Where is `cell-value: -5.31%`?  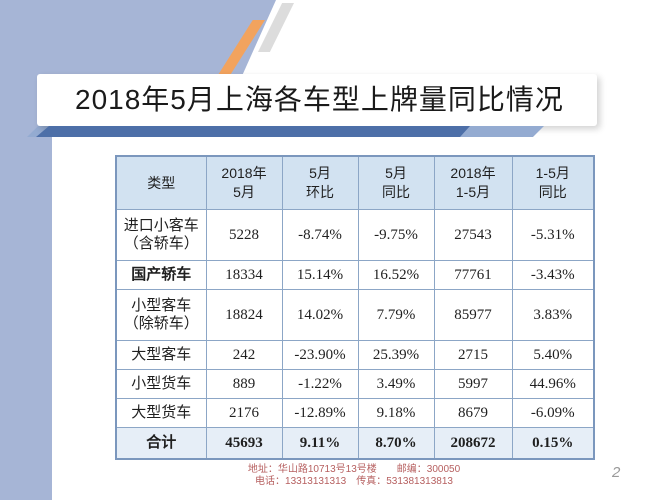
cell-value: -5.31% is located at coordinates (553, 235).